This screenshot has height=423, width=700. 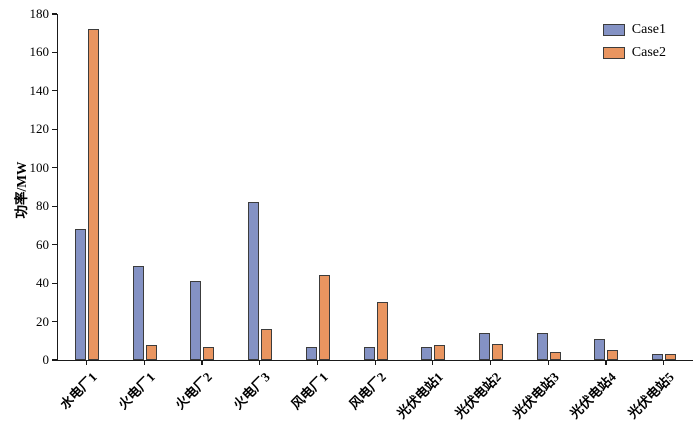 What do you see at coordinates (613, 53) in the screenshot?
I see `legend-swatch-case2` at bounding box center [613, 53].